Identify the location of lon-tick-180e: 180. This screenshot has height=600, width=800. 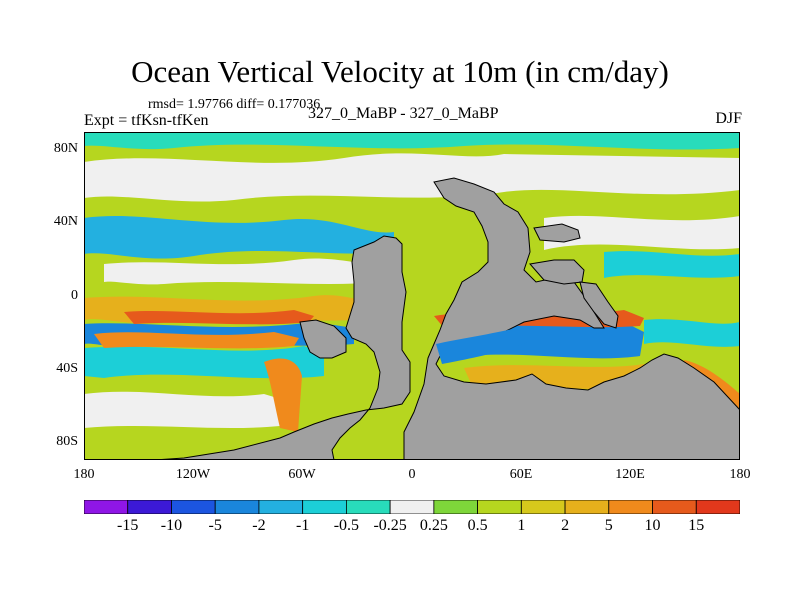
(740, 474).